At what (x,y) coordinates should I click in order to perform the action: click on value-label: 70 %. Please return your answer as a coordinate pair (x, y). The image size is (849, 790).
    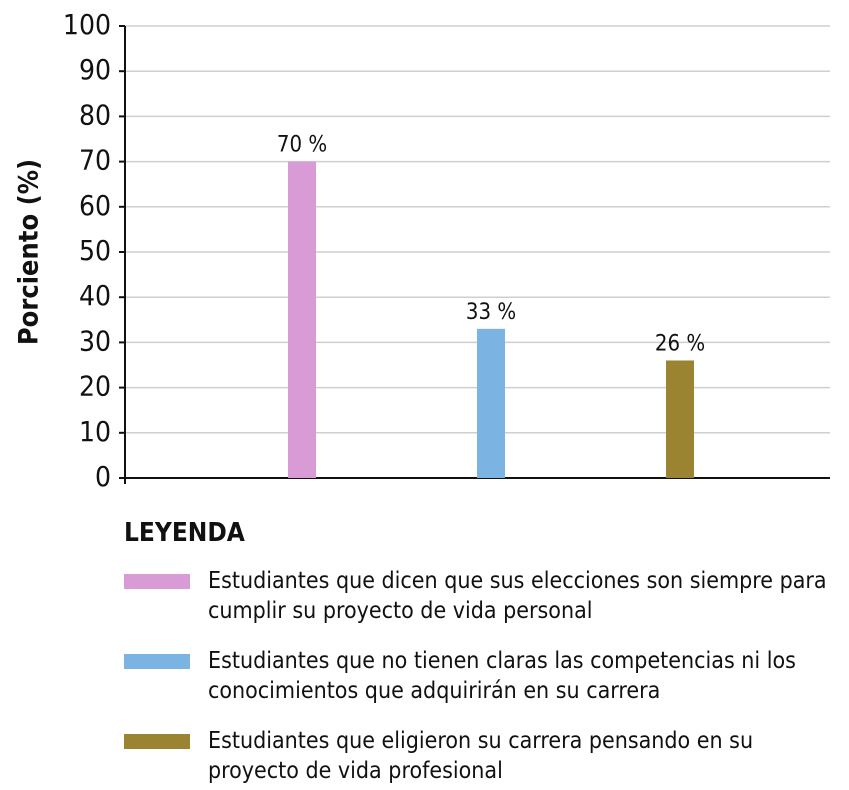
    Looking at the image, I should click on (302, 145).